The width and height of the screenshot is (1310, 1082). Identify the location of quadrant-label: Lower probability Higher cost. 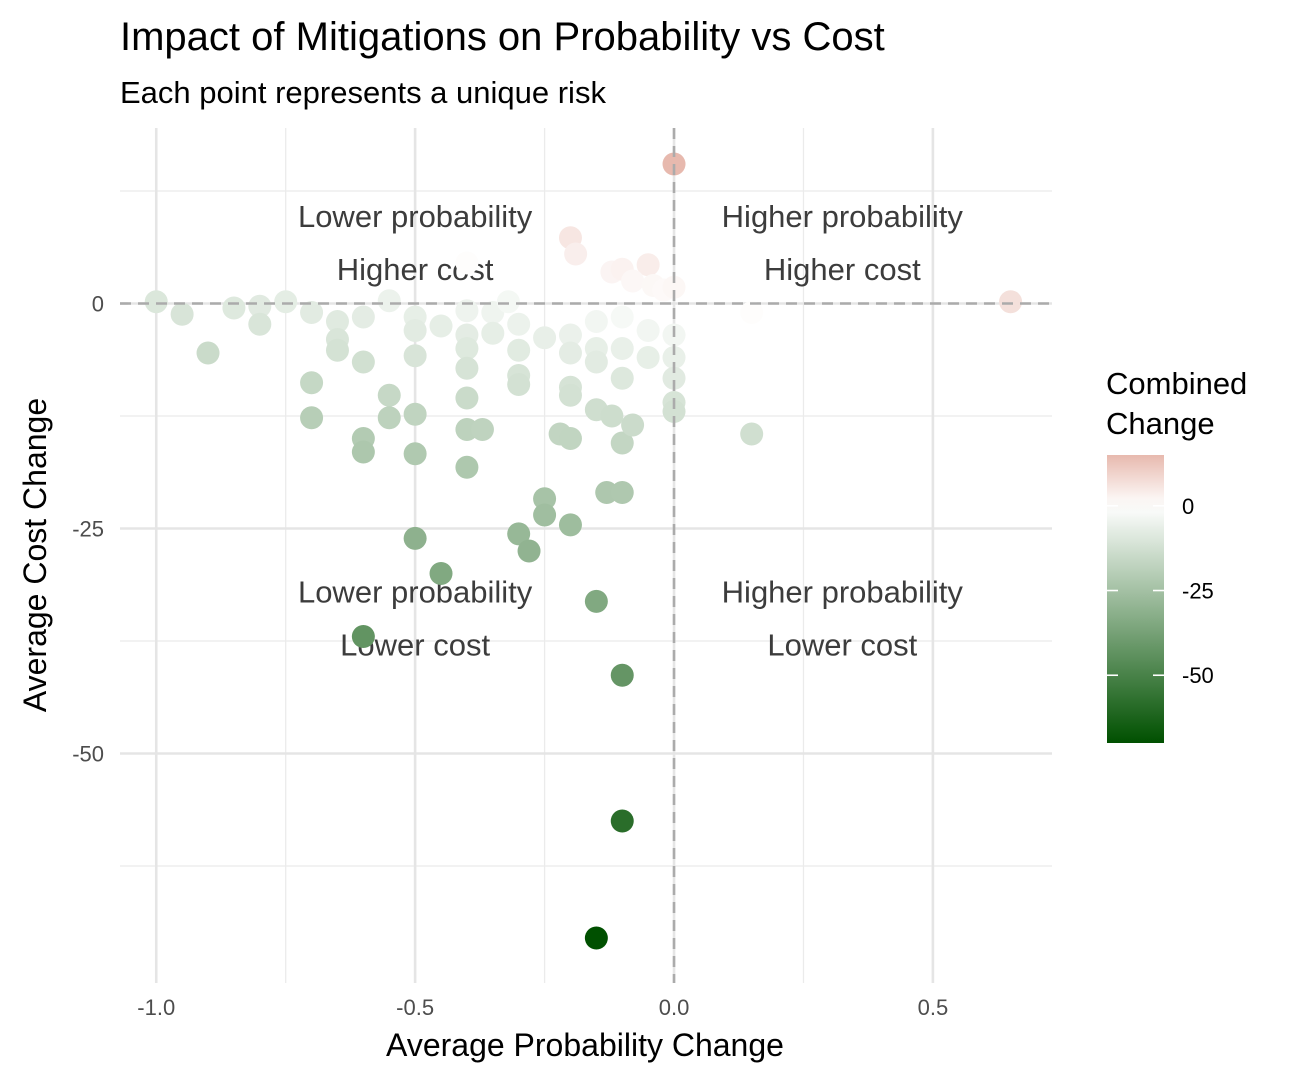
(415, 243).